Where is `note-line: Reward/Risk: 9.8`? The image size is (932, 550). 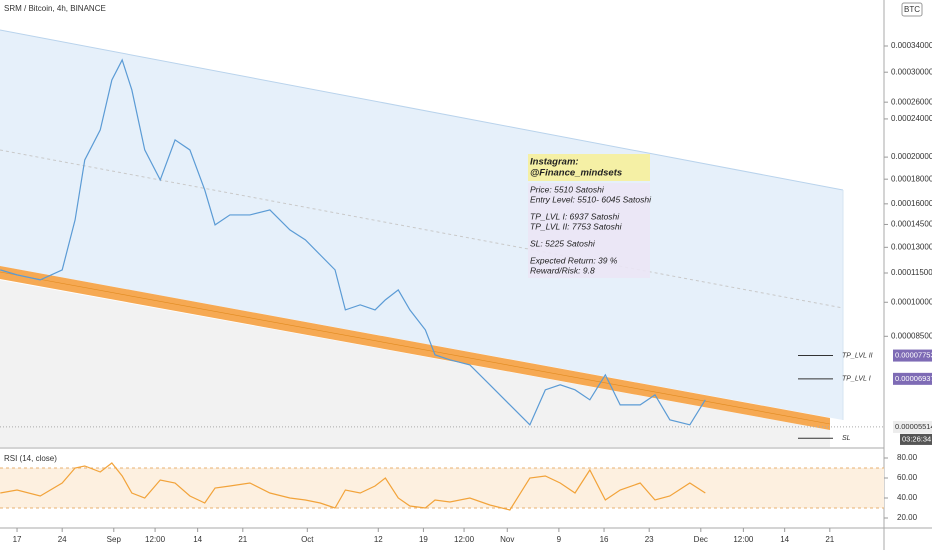 note-line: Reward/Risk: 9.8 is located at coordinates (562, 270).